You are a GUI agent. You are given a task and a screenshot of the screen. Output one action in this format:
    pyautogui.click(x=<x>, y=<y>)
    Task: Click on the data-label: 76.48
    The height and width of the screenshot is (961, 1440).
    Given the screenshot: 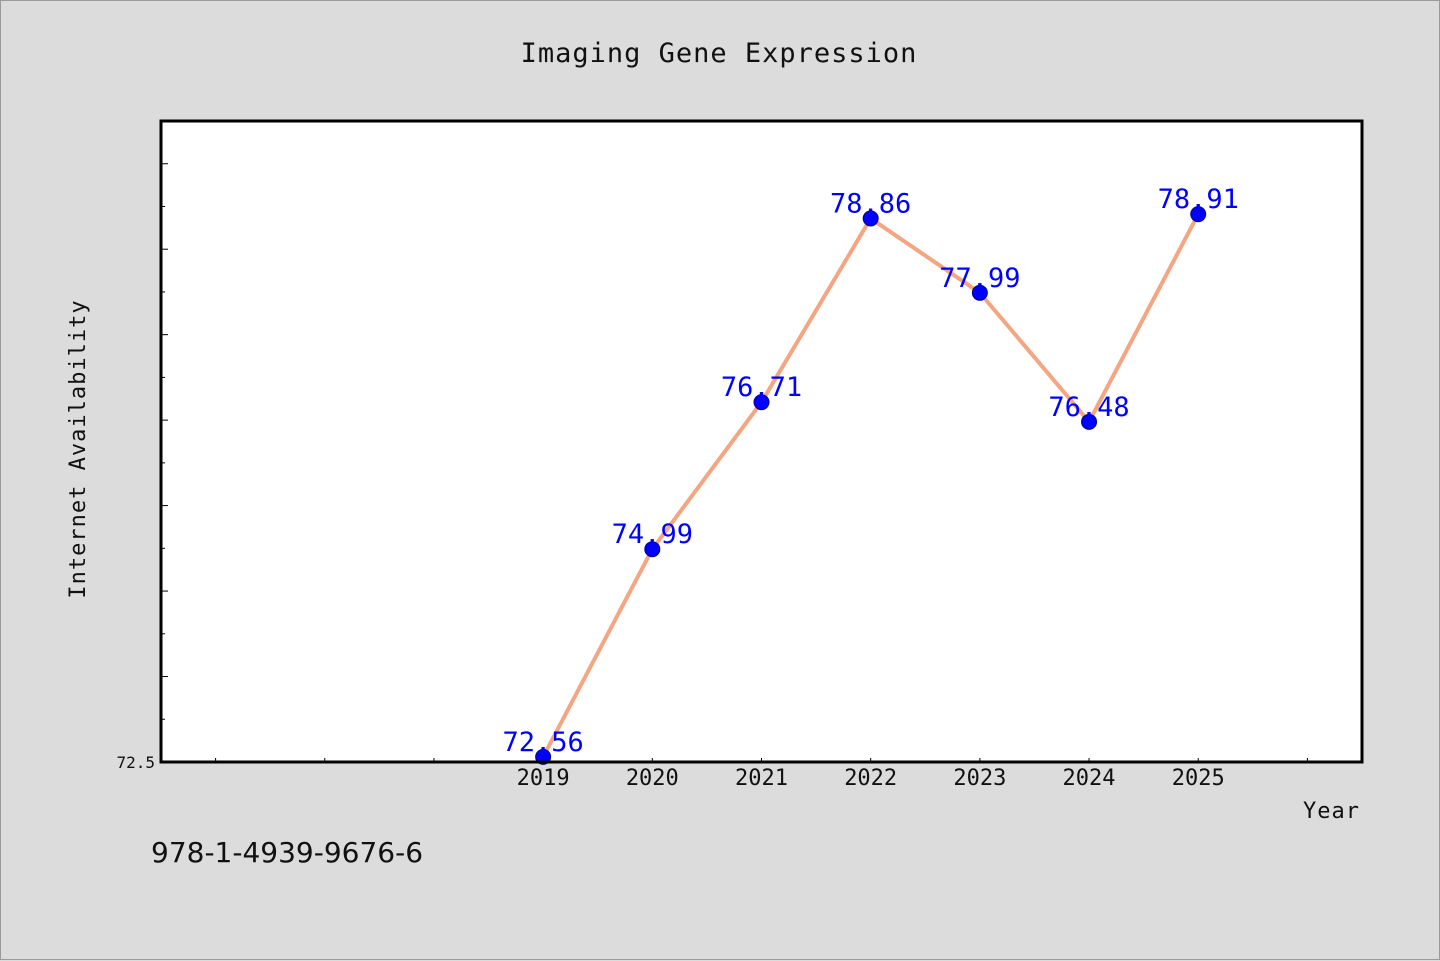 What is the action you would take?
    pyautogui.click(x=1088, y=407)
    